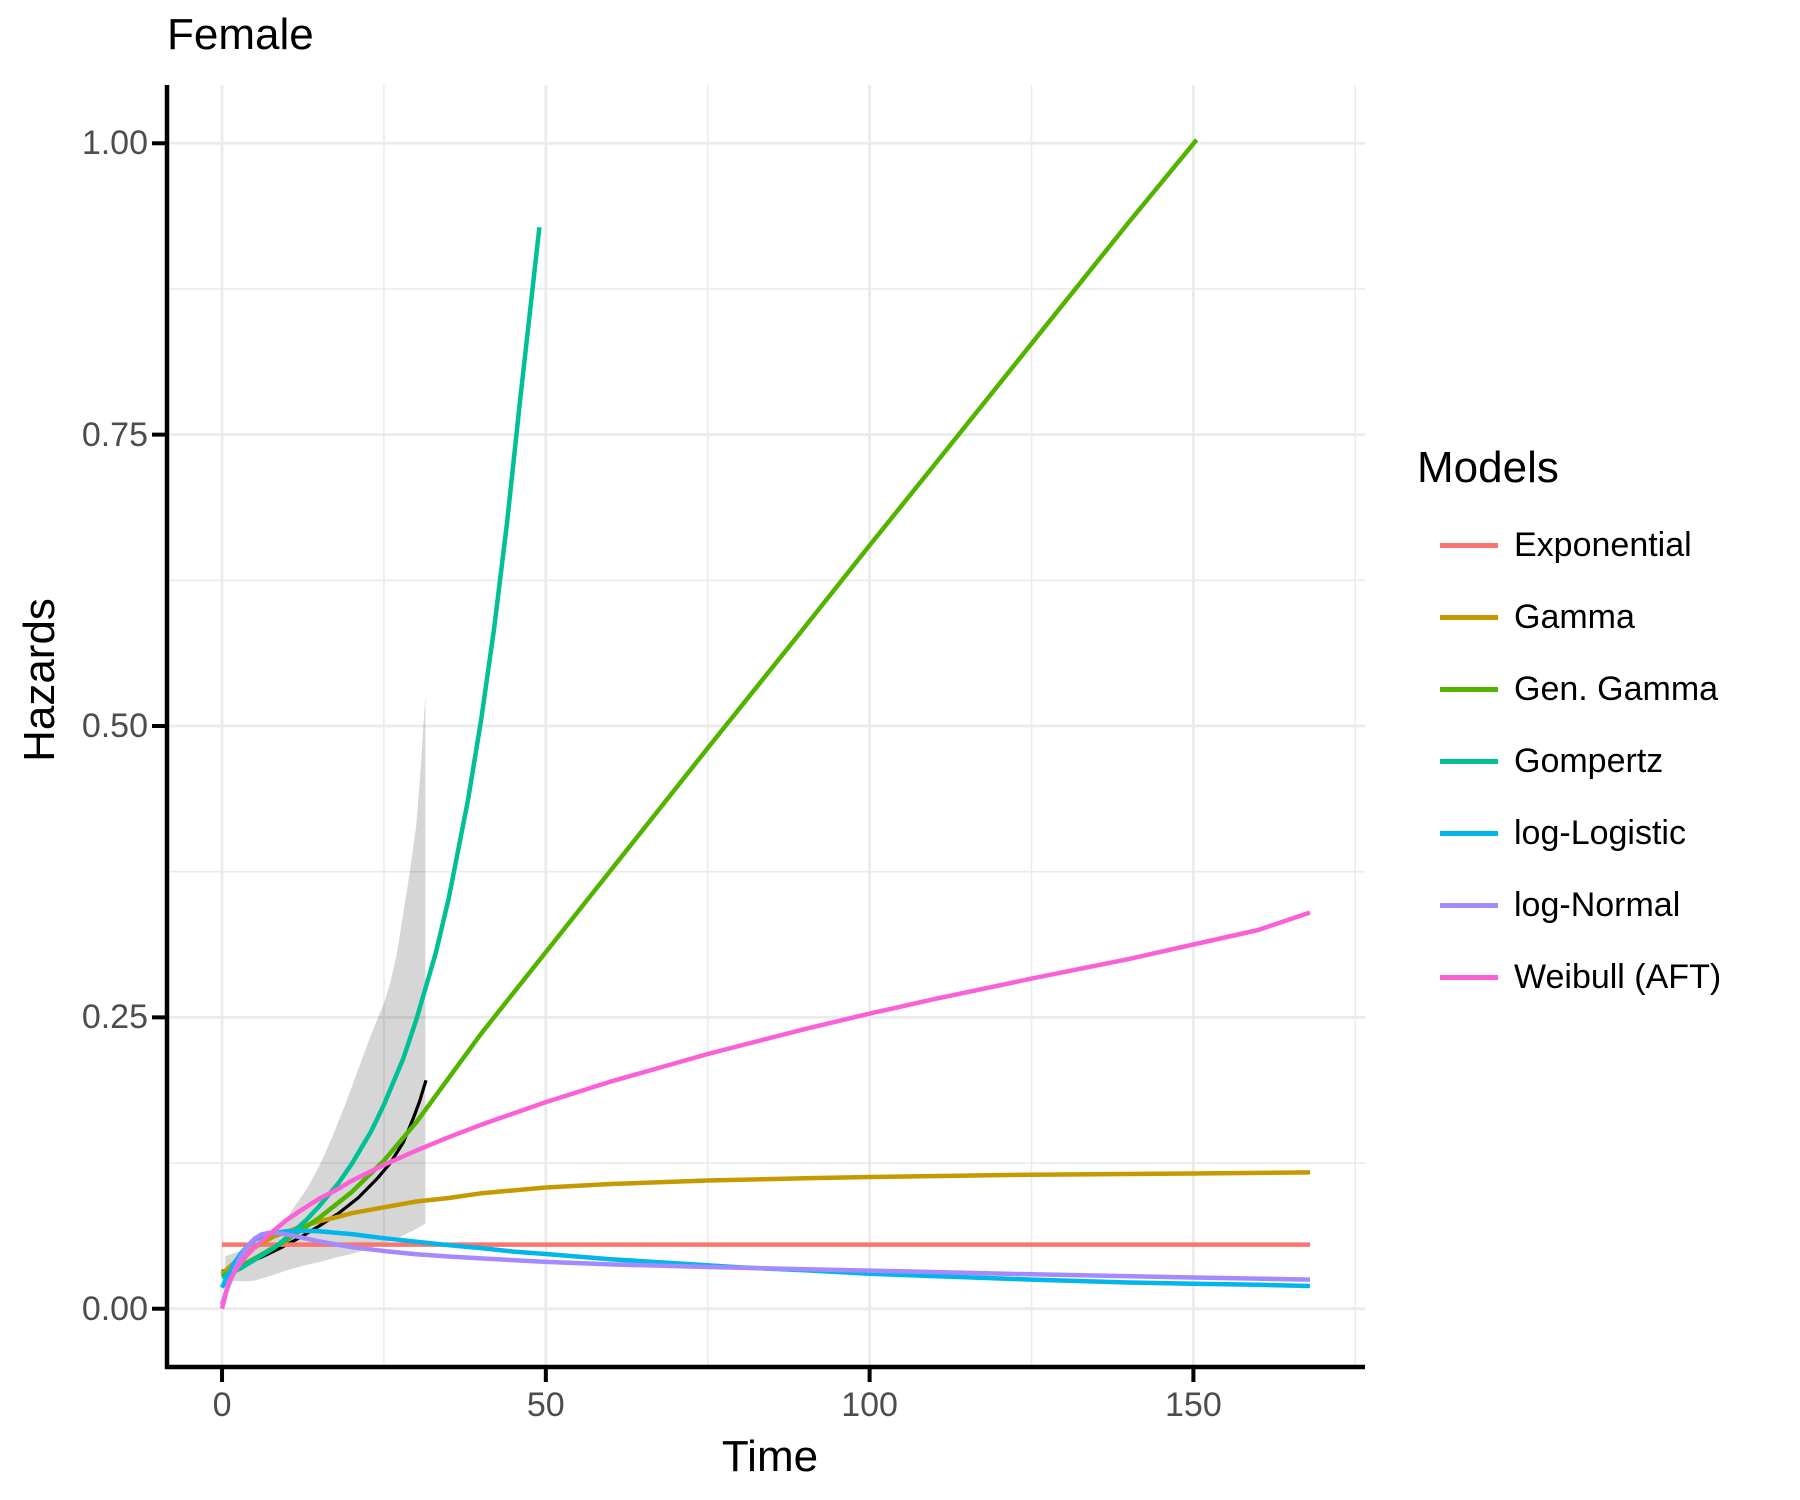 The width and height of the screenshot is (1800, 1500). I want to click on y-tick-label: 0.00, so click(114, 1308).